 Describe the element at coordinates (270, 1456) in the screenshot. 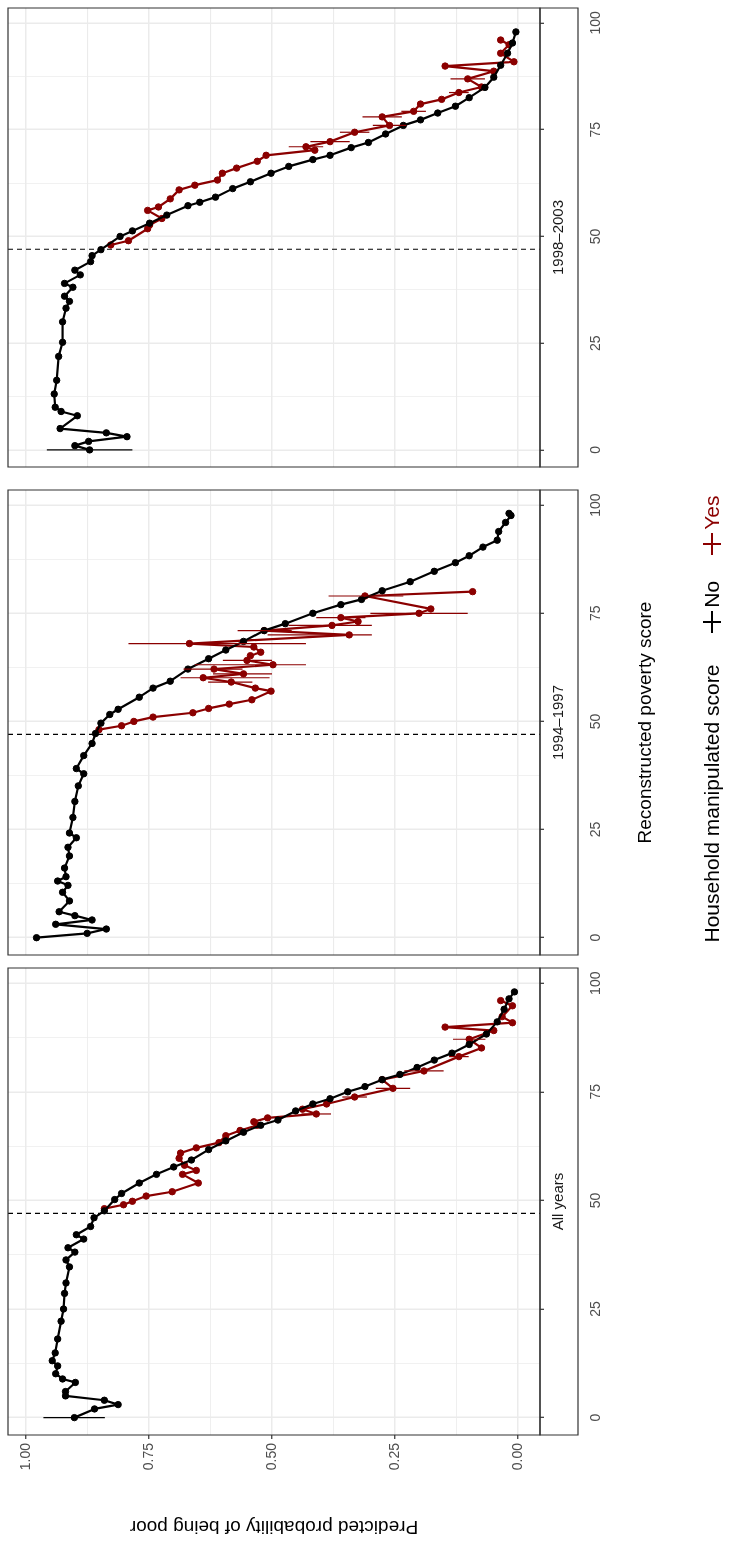

I see `x-tick-label: 0.50` at that location.